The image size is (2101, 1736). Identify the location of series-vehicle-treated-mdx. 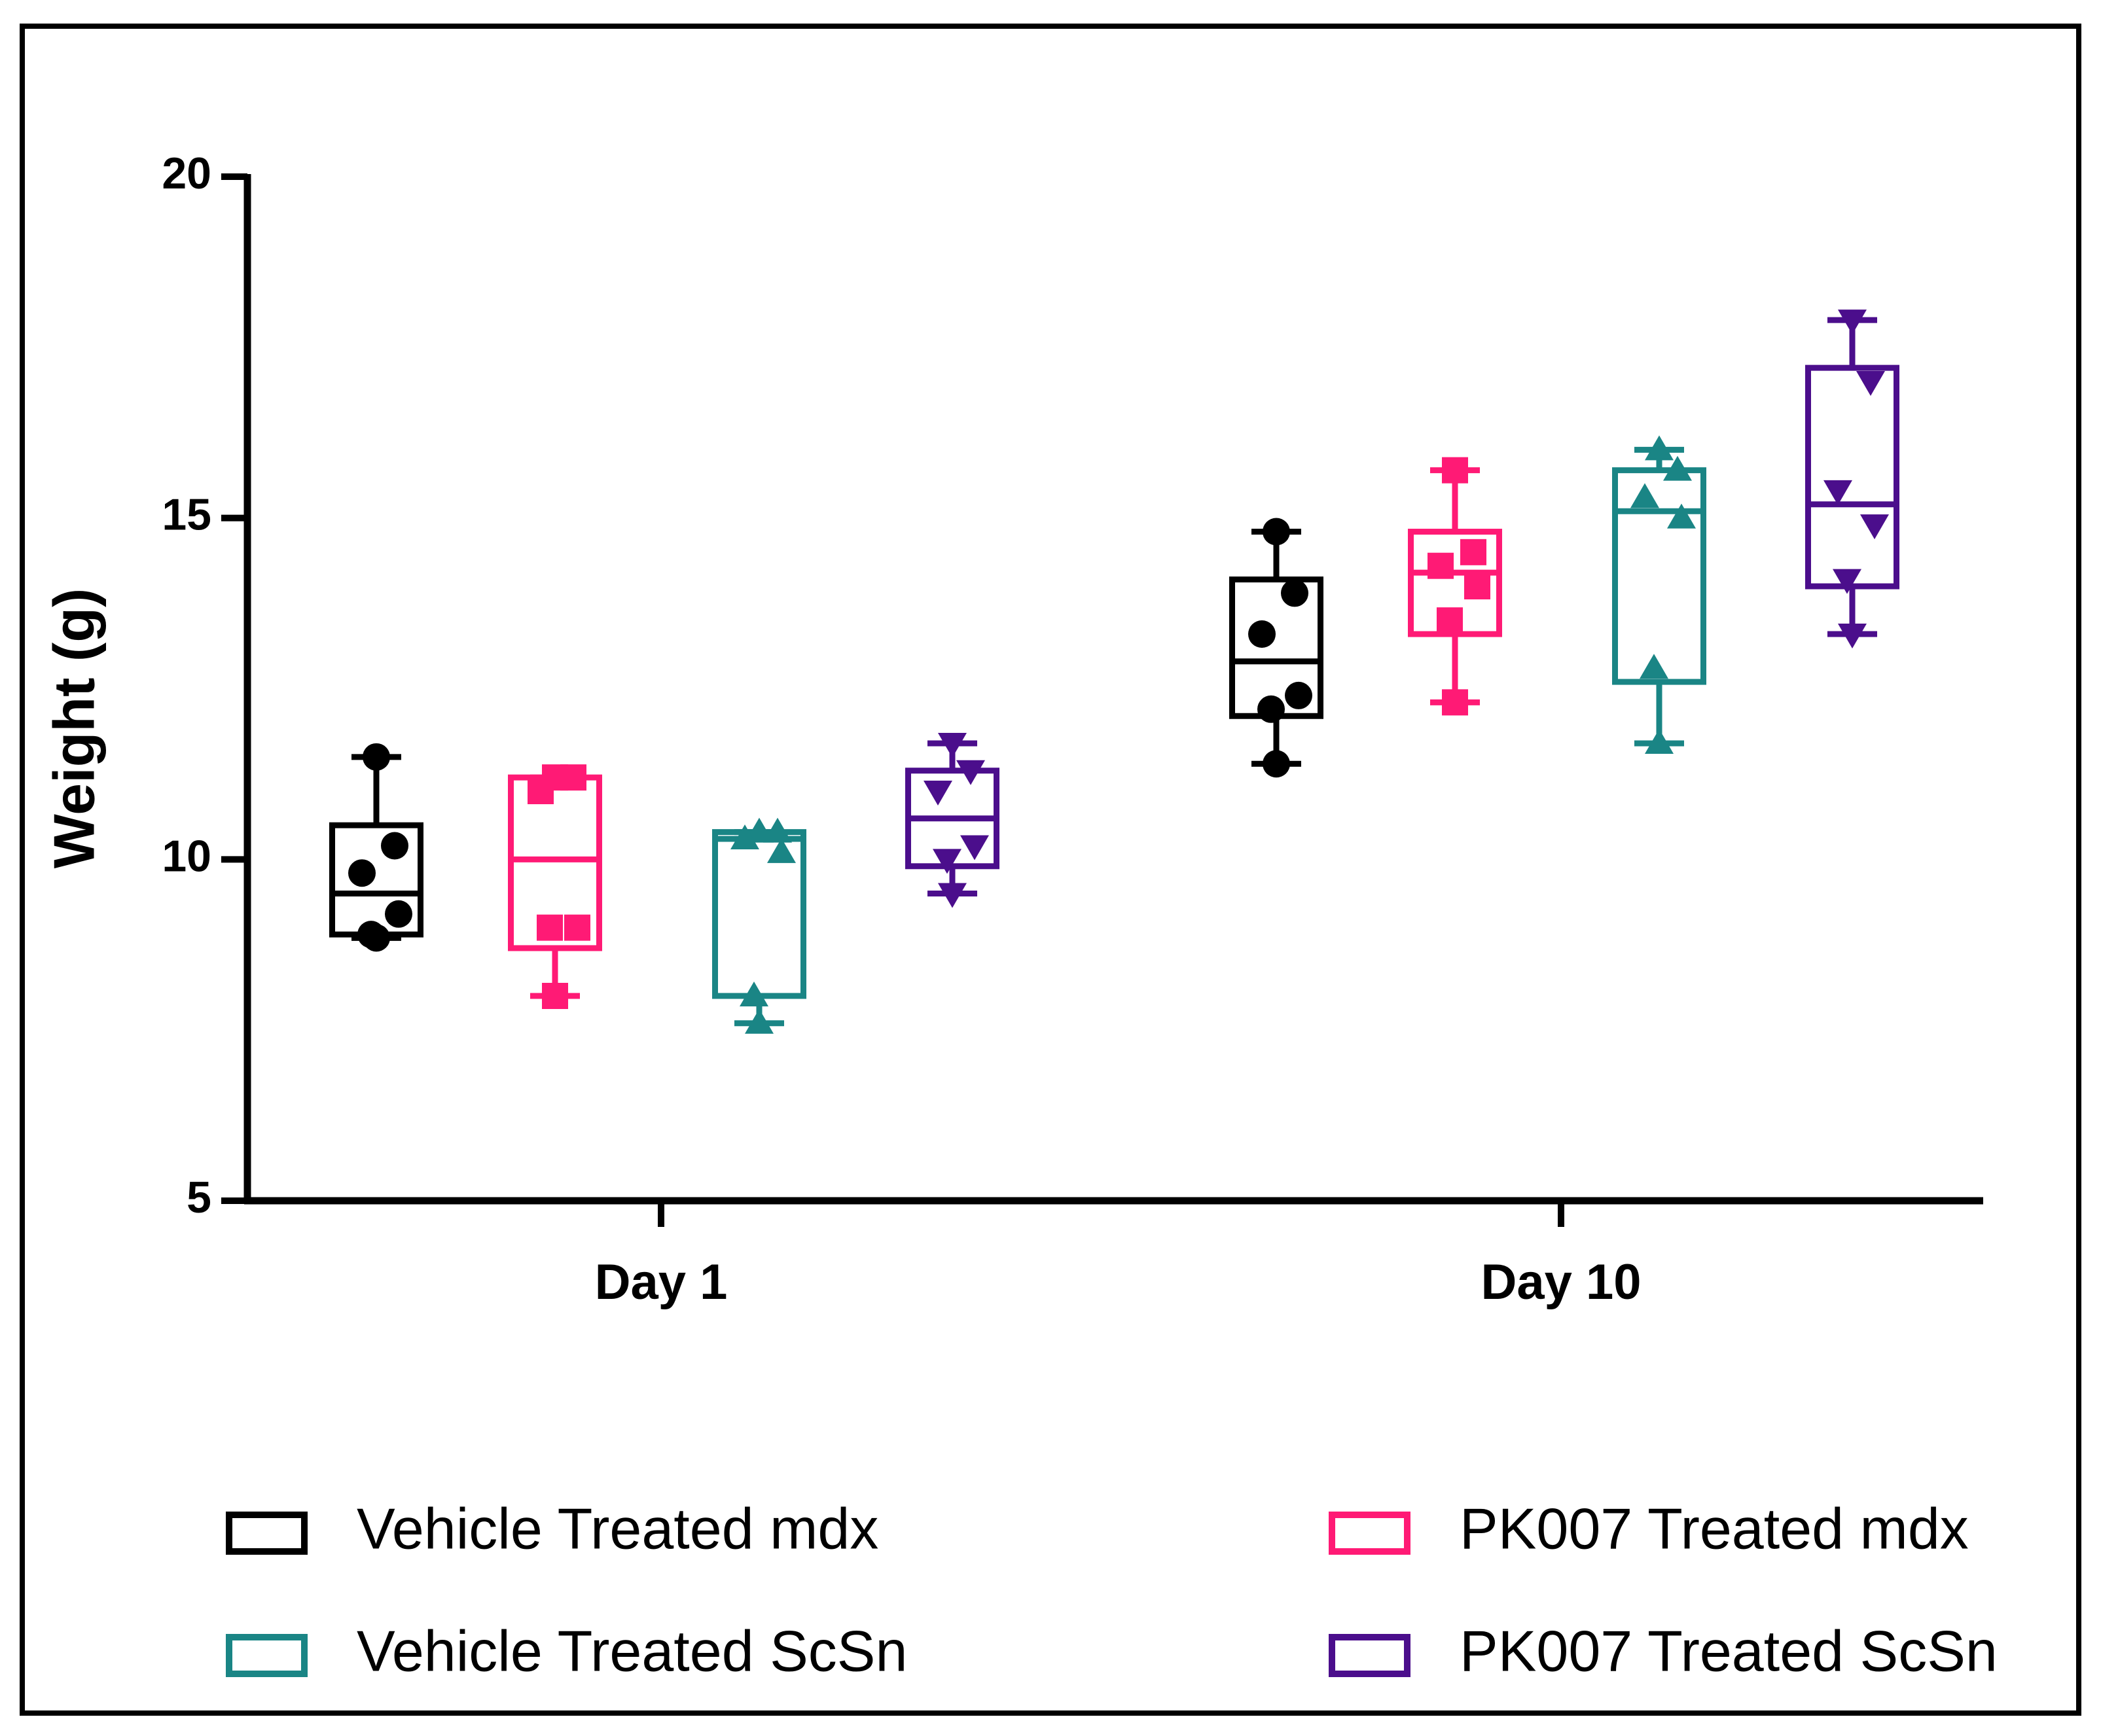
(826, 735).